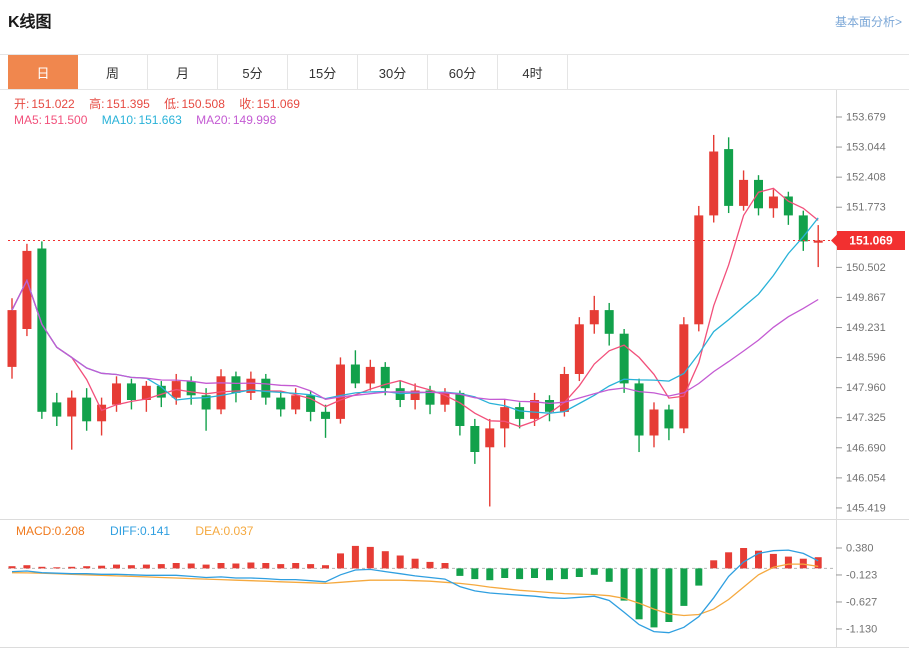 The image size is (909, 652). What do you see at coordinates (393, 72) in the screenshot?
I see `tab-30min: 30分` at bounding box center [393, 72].